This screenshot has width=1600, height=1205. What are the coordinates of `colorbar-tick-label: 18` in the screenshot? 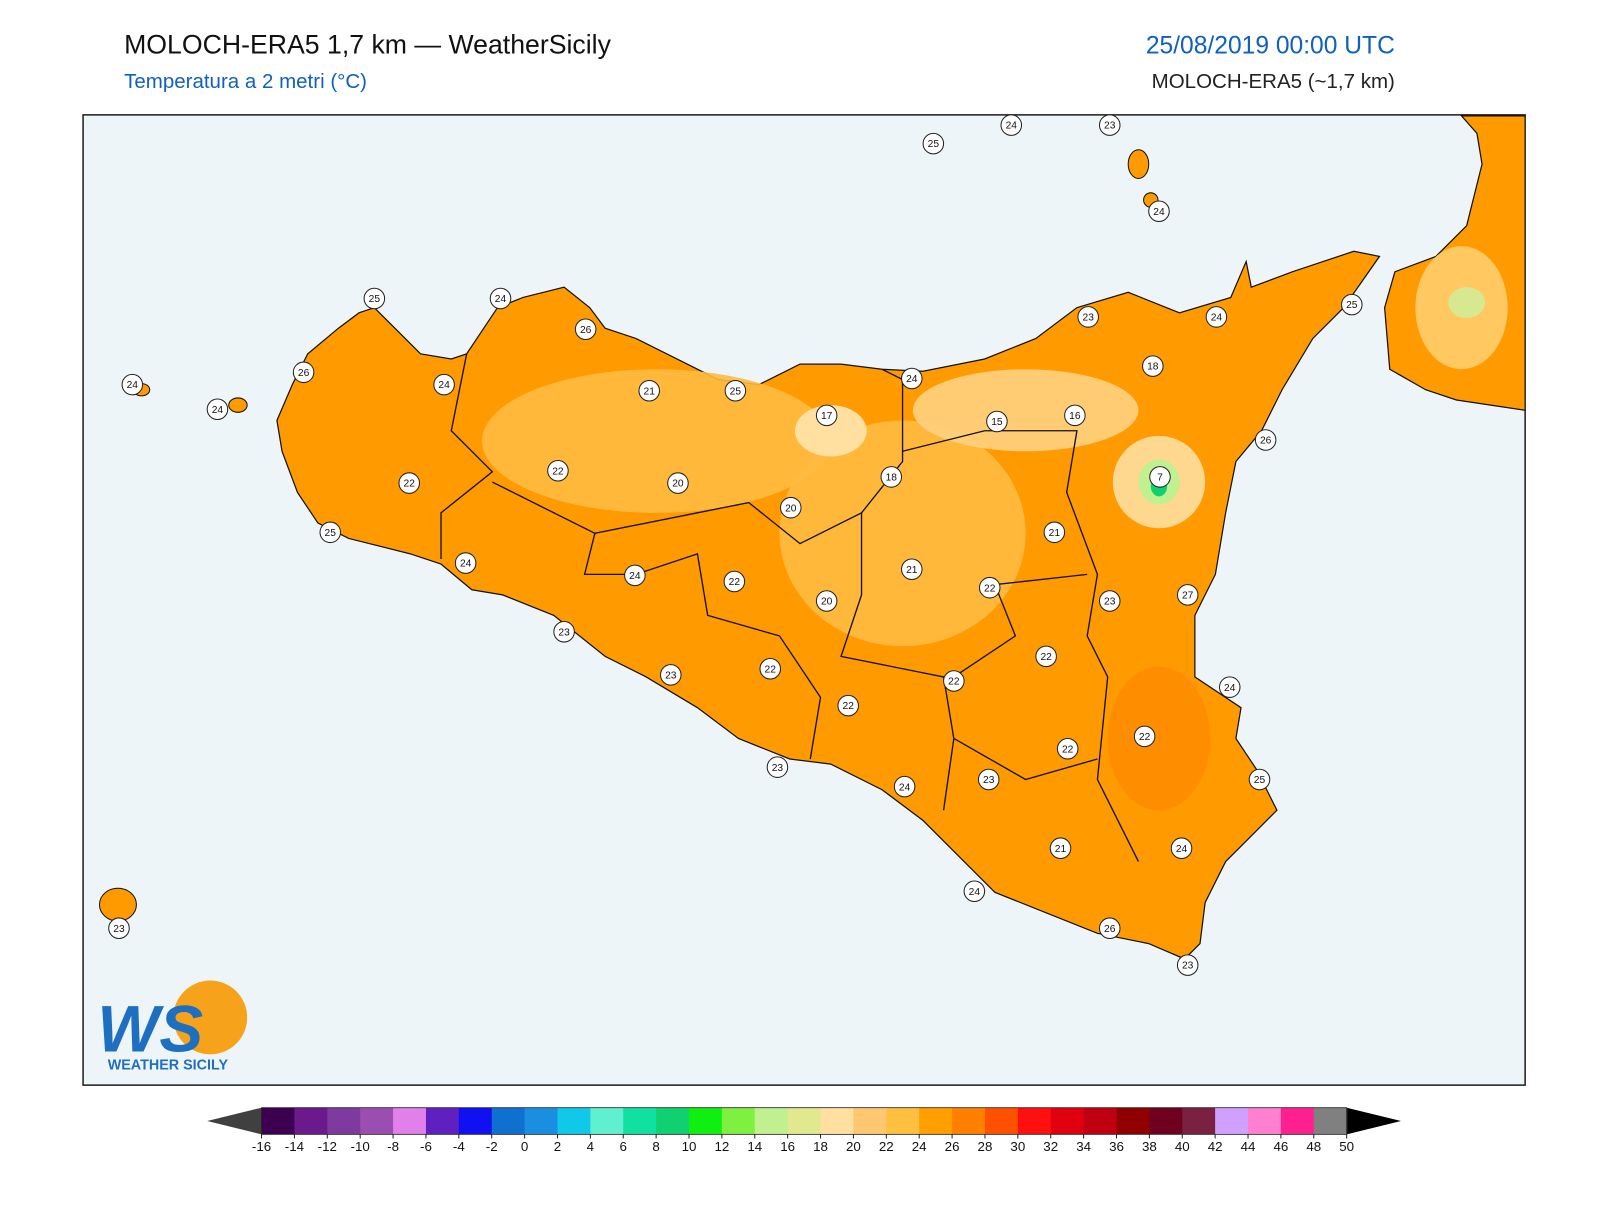 It's located at (820, 1146).